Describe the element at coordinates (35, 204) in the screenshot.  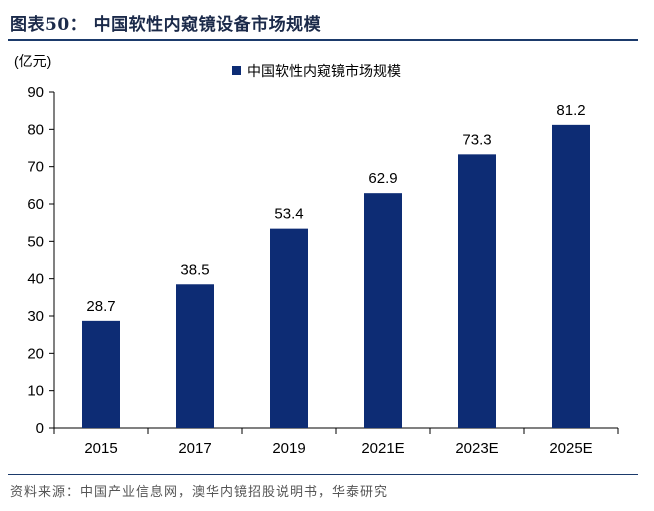
I see `y-tick-label: 60` at that location.